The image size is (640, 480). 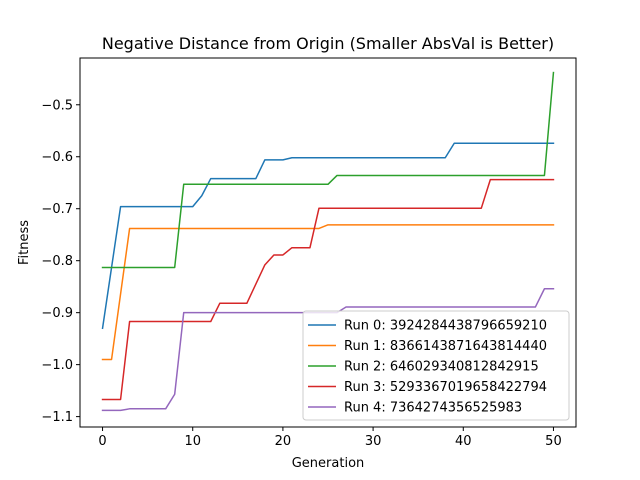 I want to click on y-axis-ticks: −1.1 −1.0 −0.9 −0.8 −0.7 −0.6 −0.5, so click(x=60, y=261).